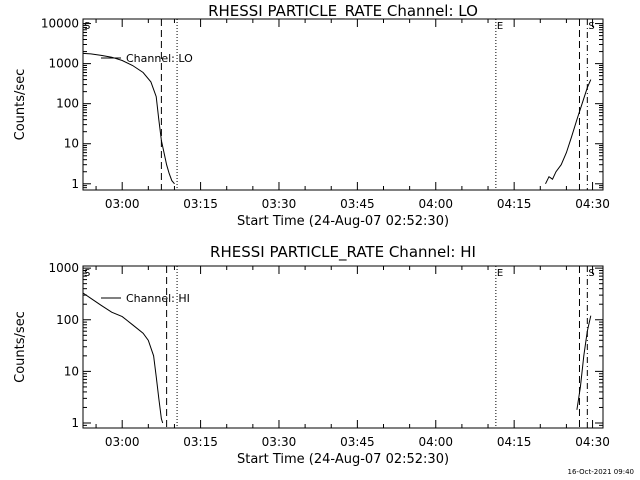 The height and width of the screenshot is (480, 640). Describe the element at coordinates (343, 252) in the screenshot. I see `chart-title: RHESSI PARTICLE_RATE Channel: HI` at that location.